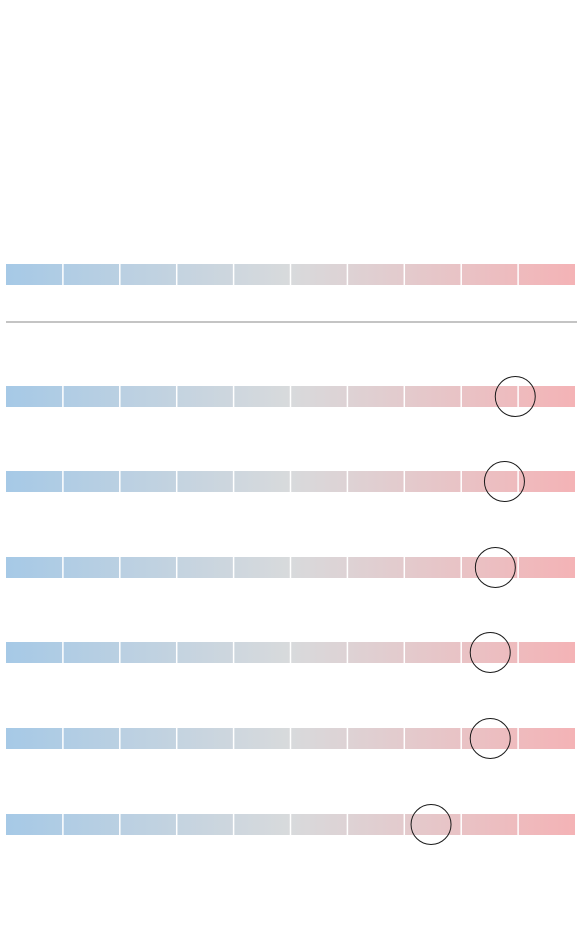 The height and width of the screenshot is (930, 580). Describe the element at coordinates (473, 610) in the screenshot. I see `rating-markers` at that location.